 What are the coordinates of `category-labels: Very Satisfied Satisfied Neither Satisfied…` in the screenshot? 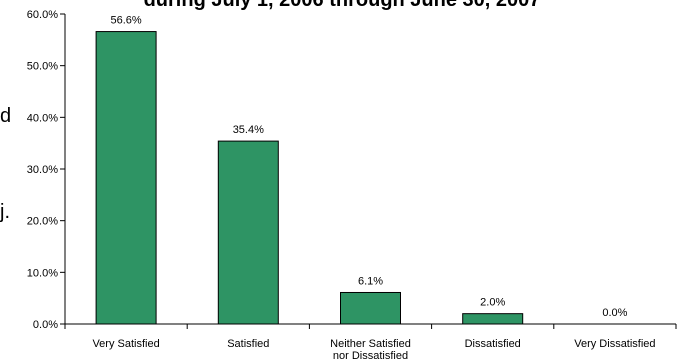 It's located at (373, 350).